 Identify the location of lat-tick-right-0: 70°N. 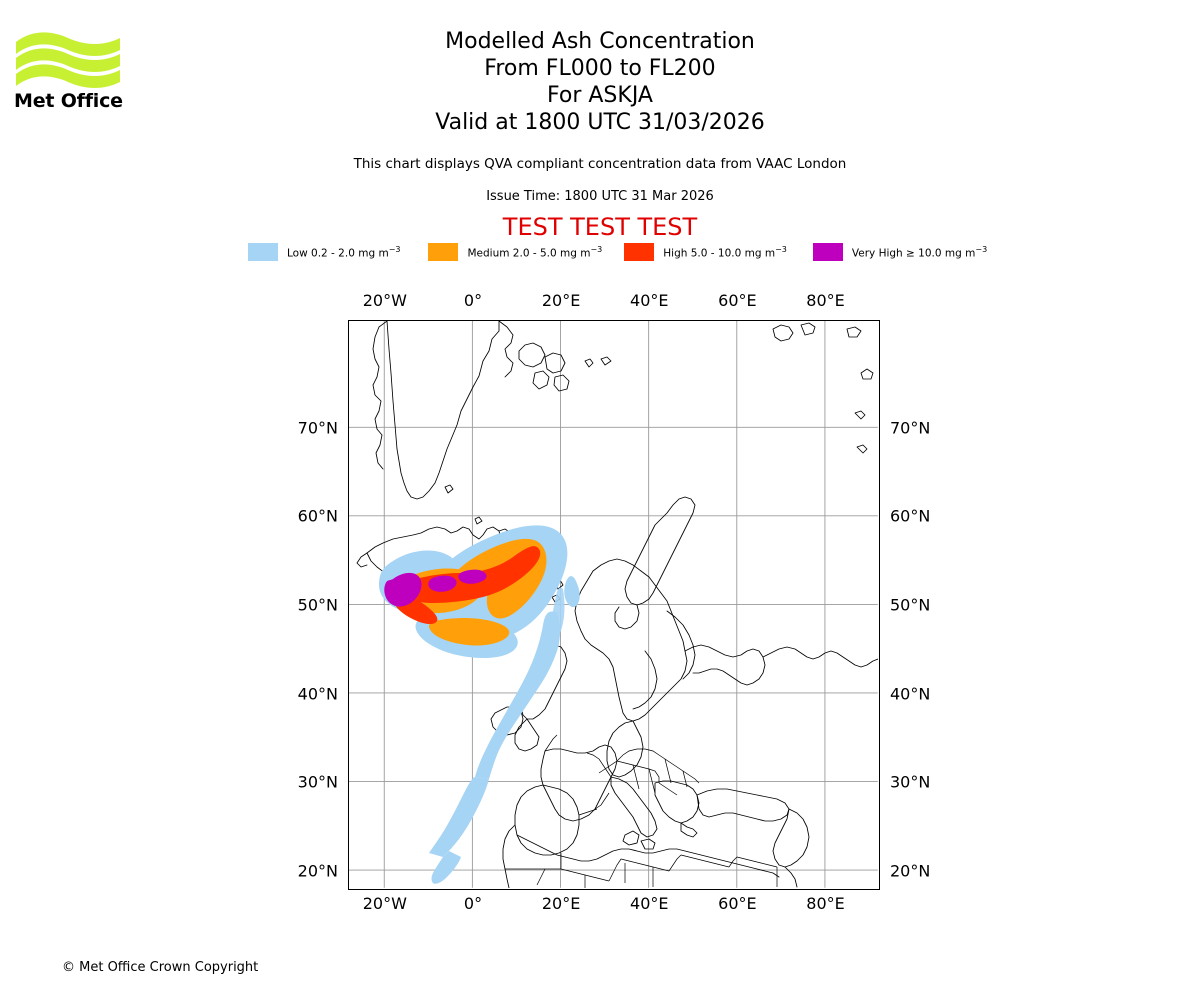
(910, 428).